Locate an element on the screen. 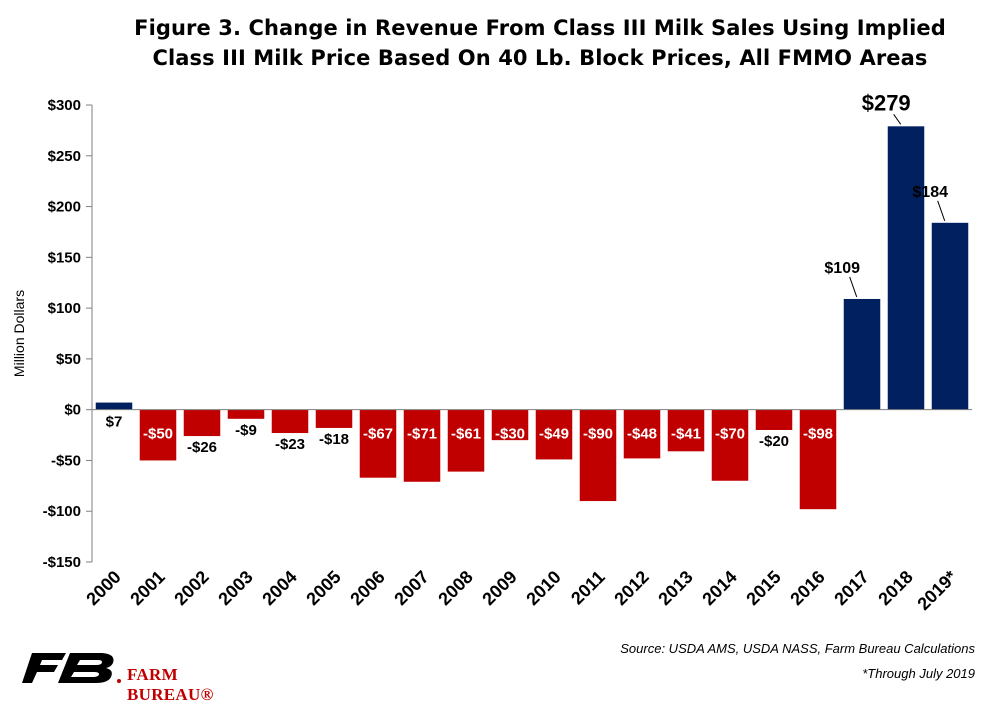 This screenshot has height=705, width=1004. bar-2008 is located at coordinates (466, 440).